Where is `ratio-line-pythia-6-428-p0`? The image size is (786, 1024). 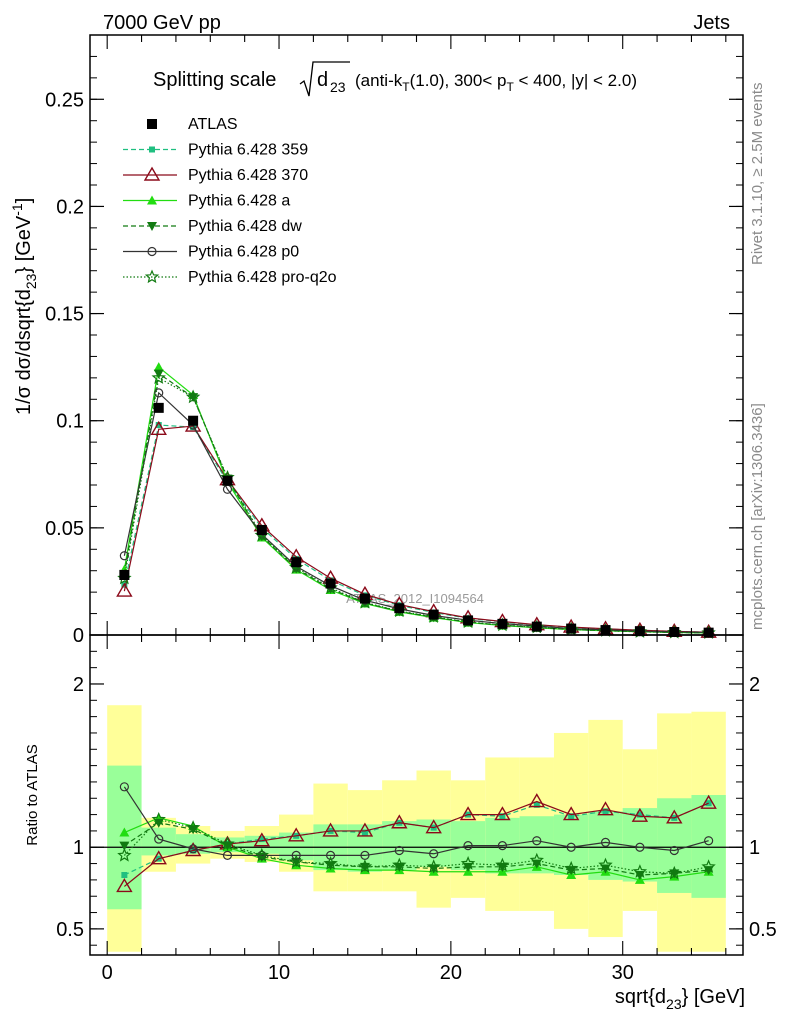 ratio-line-pythia-6-428-p0 is located at coordinates (416, 821).